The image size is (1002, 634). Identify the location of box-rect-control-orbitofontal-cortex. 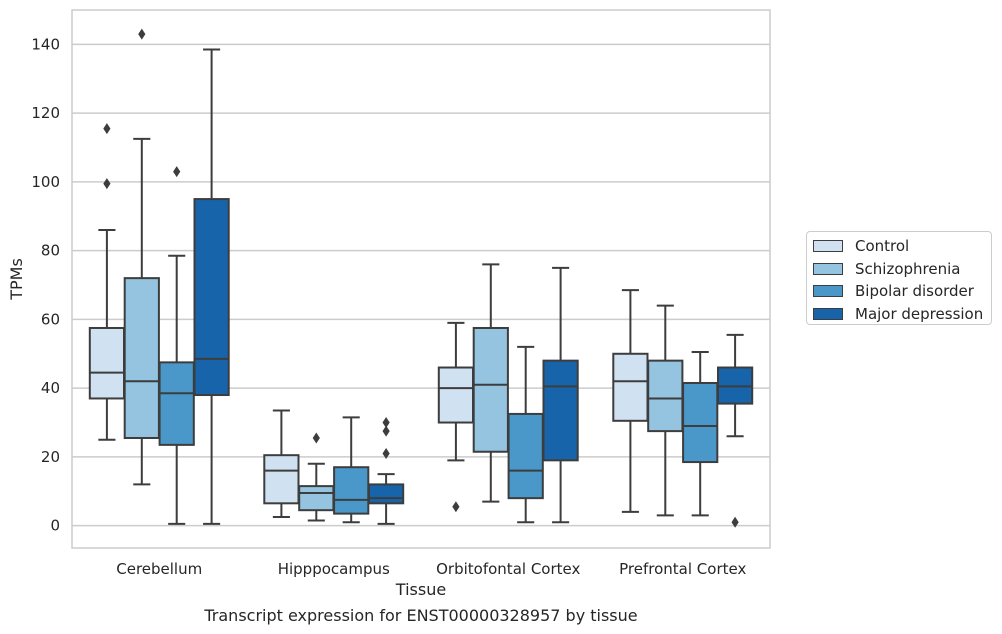
(456, 395).